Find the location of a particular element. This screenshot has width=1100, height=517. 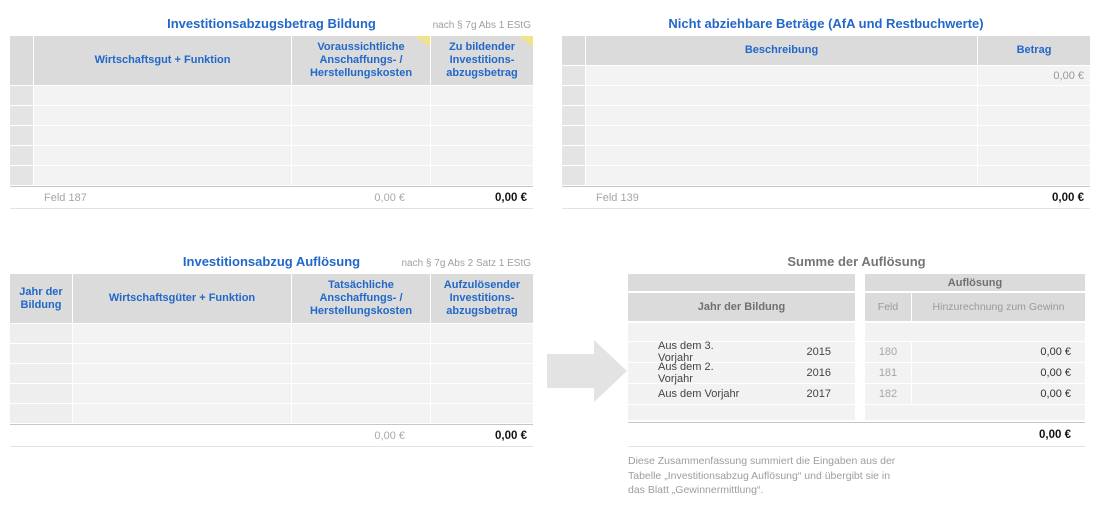

table-body is located at coordinates (271, 135).